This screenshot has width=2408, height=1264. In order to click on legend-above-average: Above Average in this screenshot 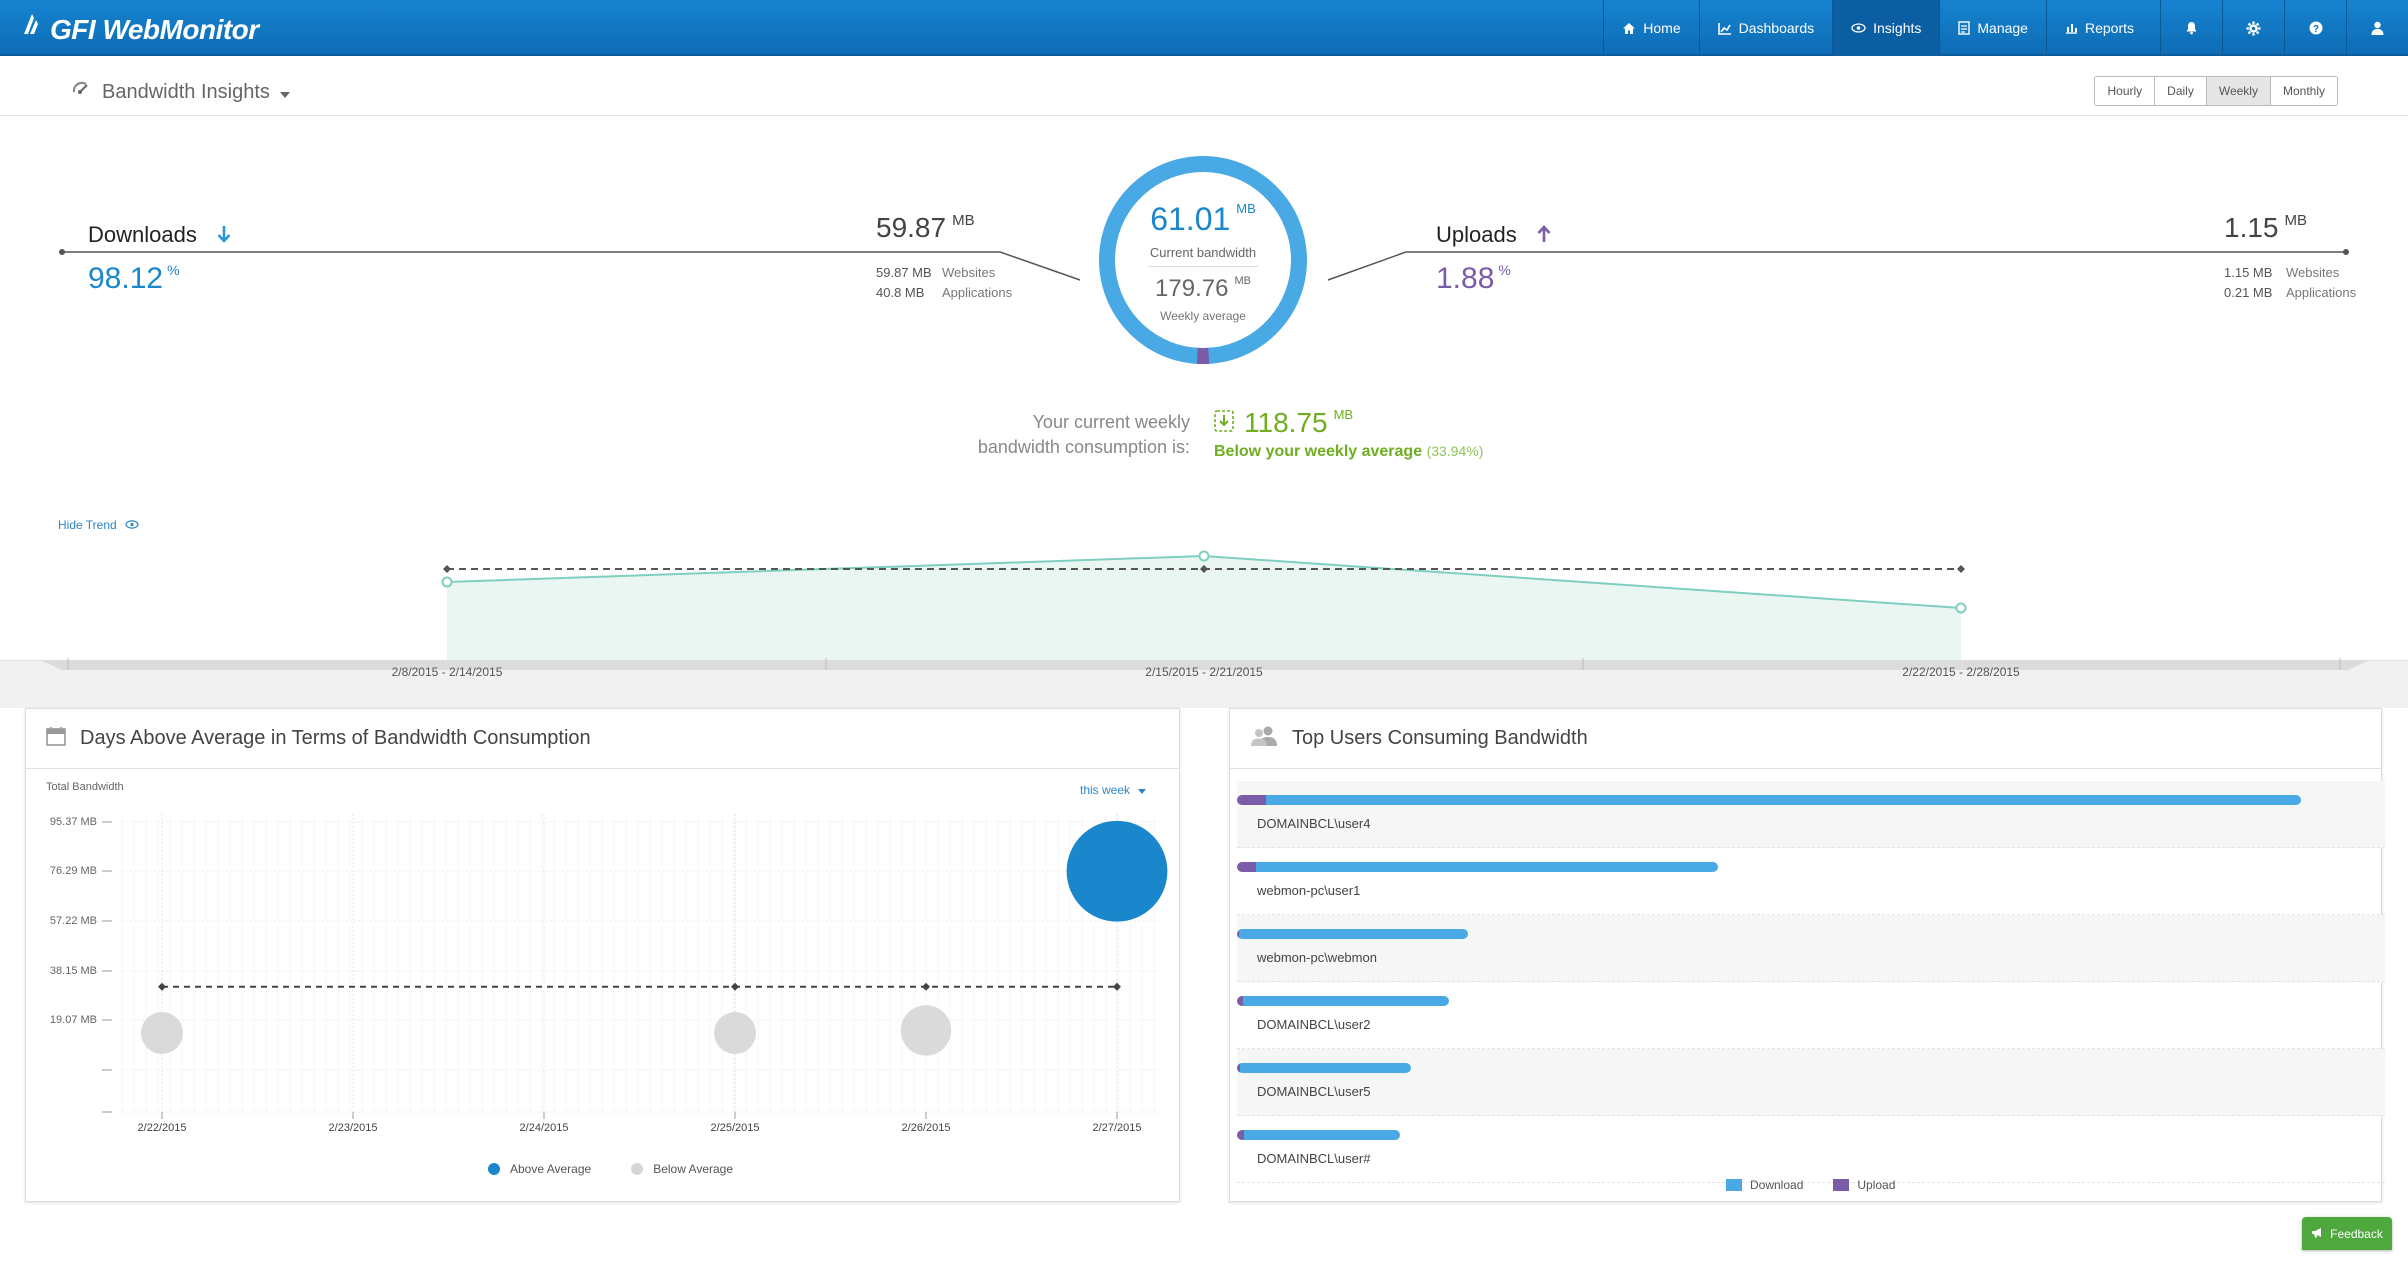, I will do `click(539, 1169)`.